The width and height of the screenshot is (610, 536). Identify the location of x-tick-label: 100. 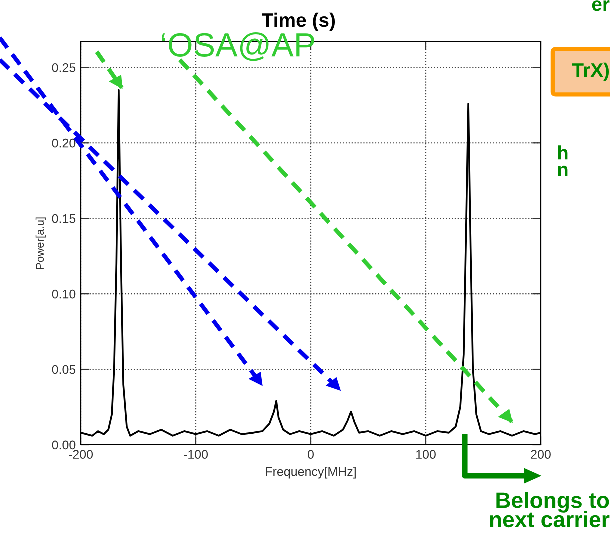
(426, 455).